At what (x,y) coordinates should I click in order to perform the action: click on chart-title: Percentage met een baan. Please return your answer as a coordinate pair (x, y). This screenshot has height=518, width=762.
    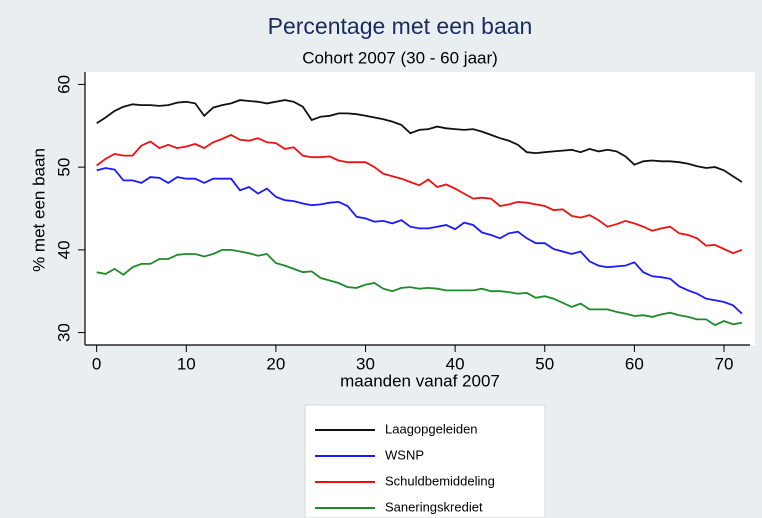
    Looking at the image, I should click on (400, 26).